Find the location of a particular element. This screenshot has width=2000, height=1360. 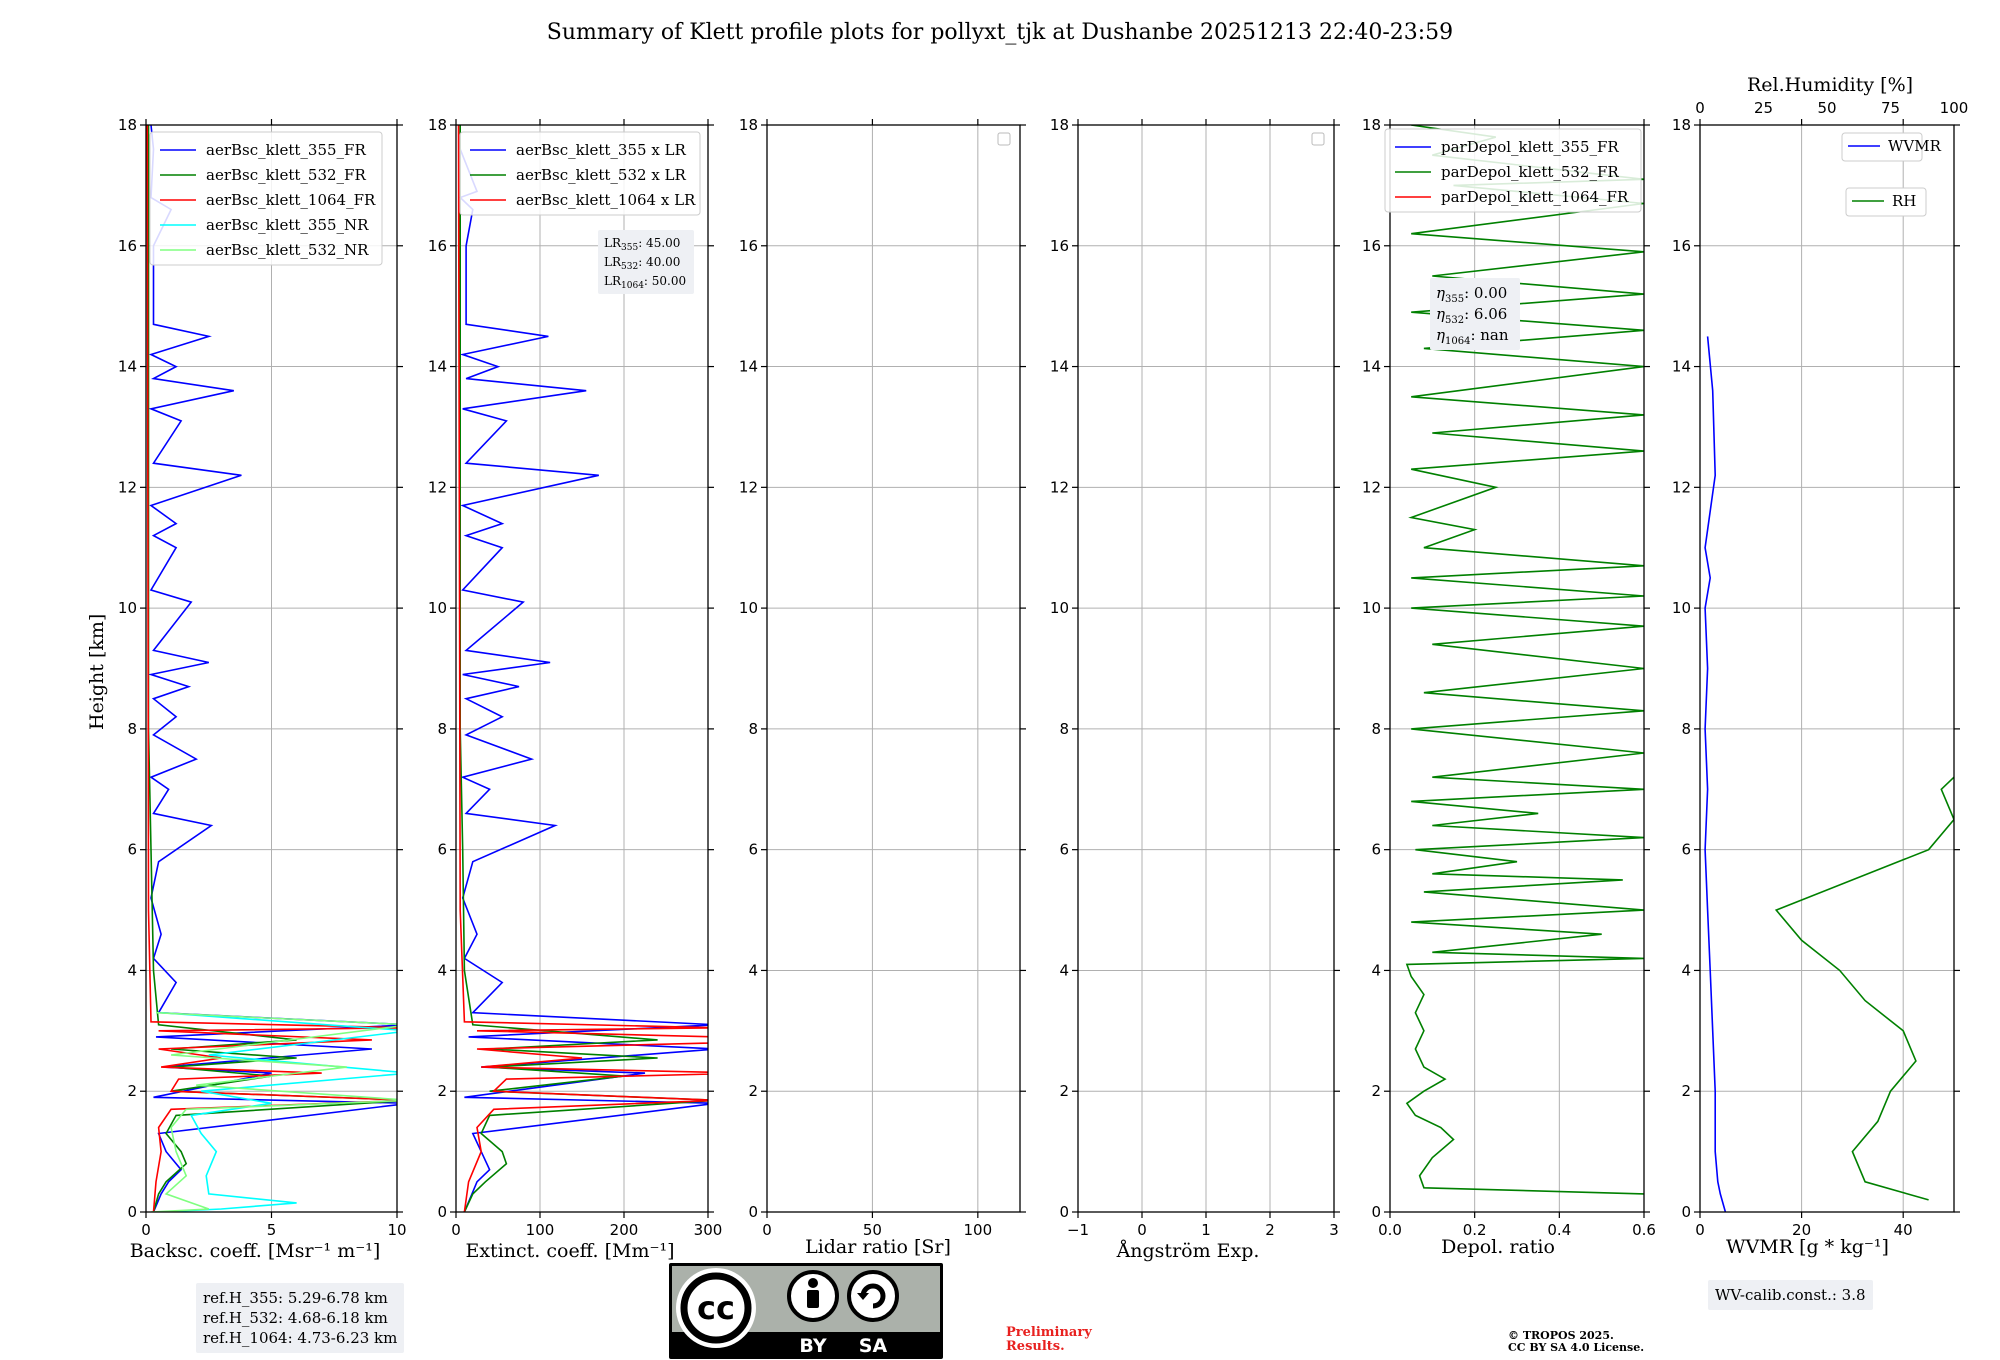

sa-share-icon is located at coordinates (873, 1296).